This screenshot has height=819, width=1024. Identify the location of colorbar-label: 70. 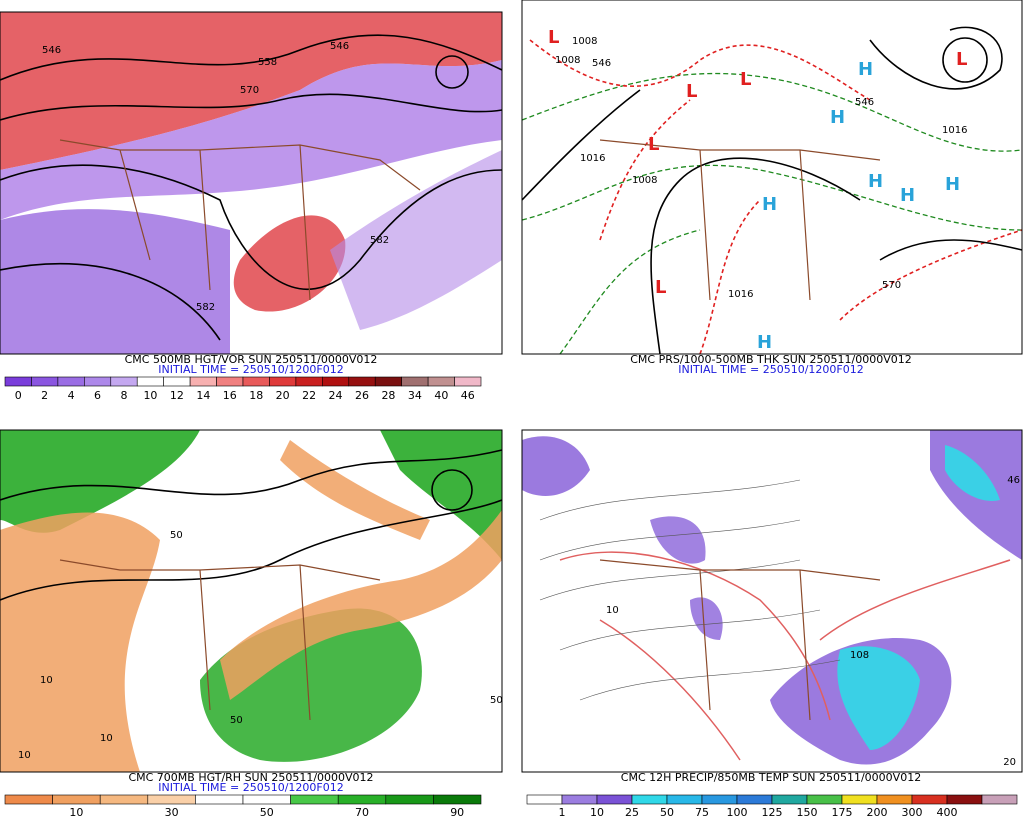
(362, 812).